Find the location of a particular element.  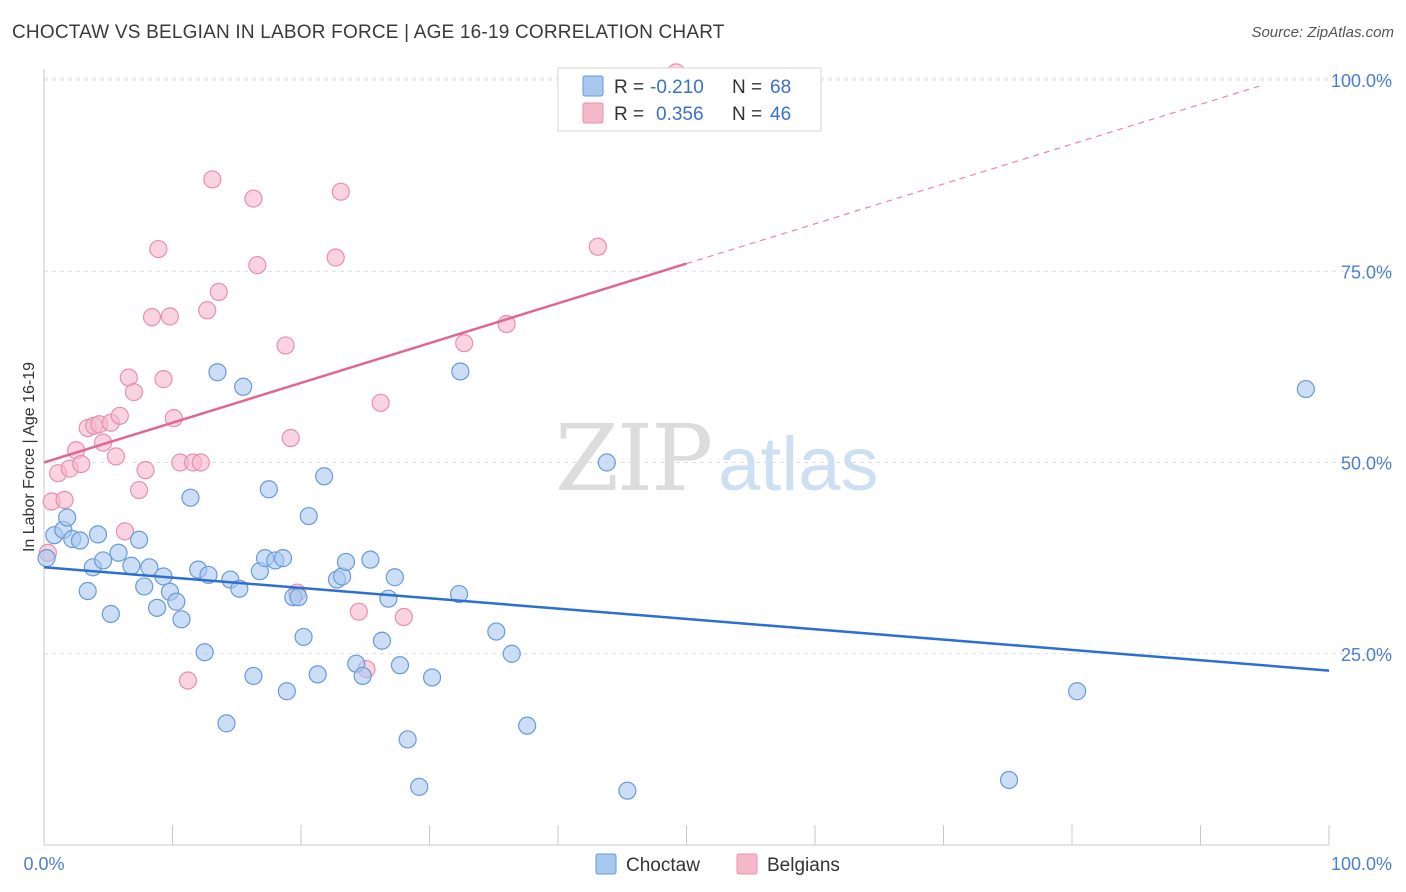

x-tick-labels: 0.0% 100.0% is located at coordinates (707, 864).